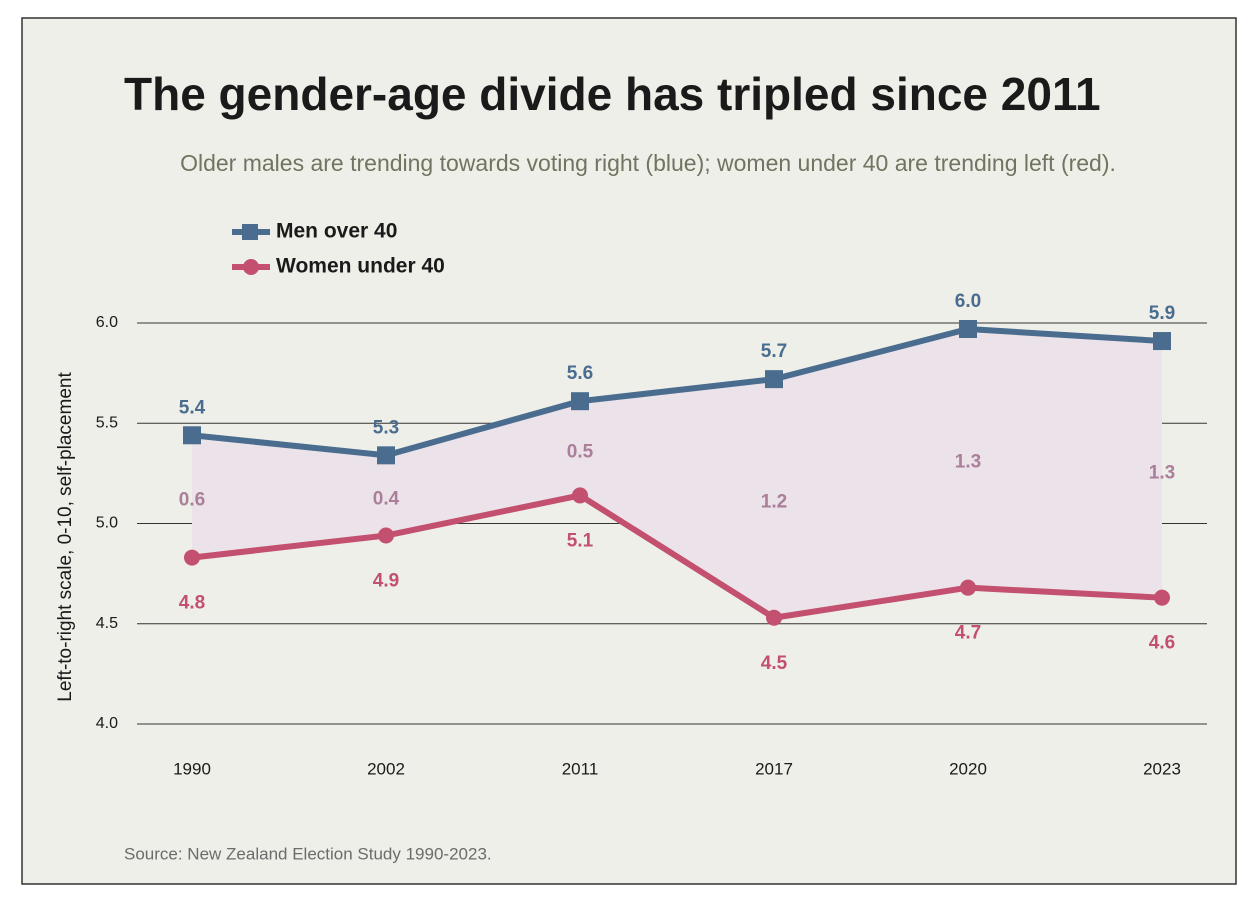  What do you see at coordinates (192, 499) in the screenshot?
I see `gap-label: 0.6` at bounding box center [192, 499].